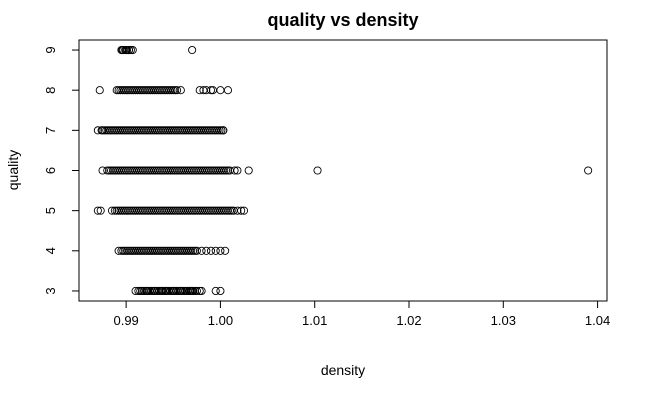 The image size is (648, 400). Describe the element at coordinates (597, 320) in the screenshot. I see `x-tick-label: 1.04` at that location.